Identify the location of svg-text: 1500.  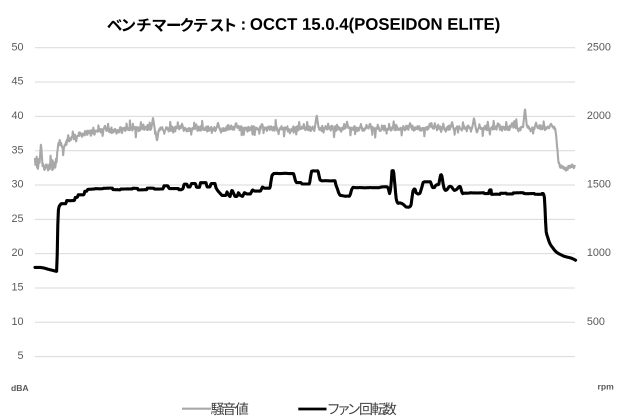
(599, 185).